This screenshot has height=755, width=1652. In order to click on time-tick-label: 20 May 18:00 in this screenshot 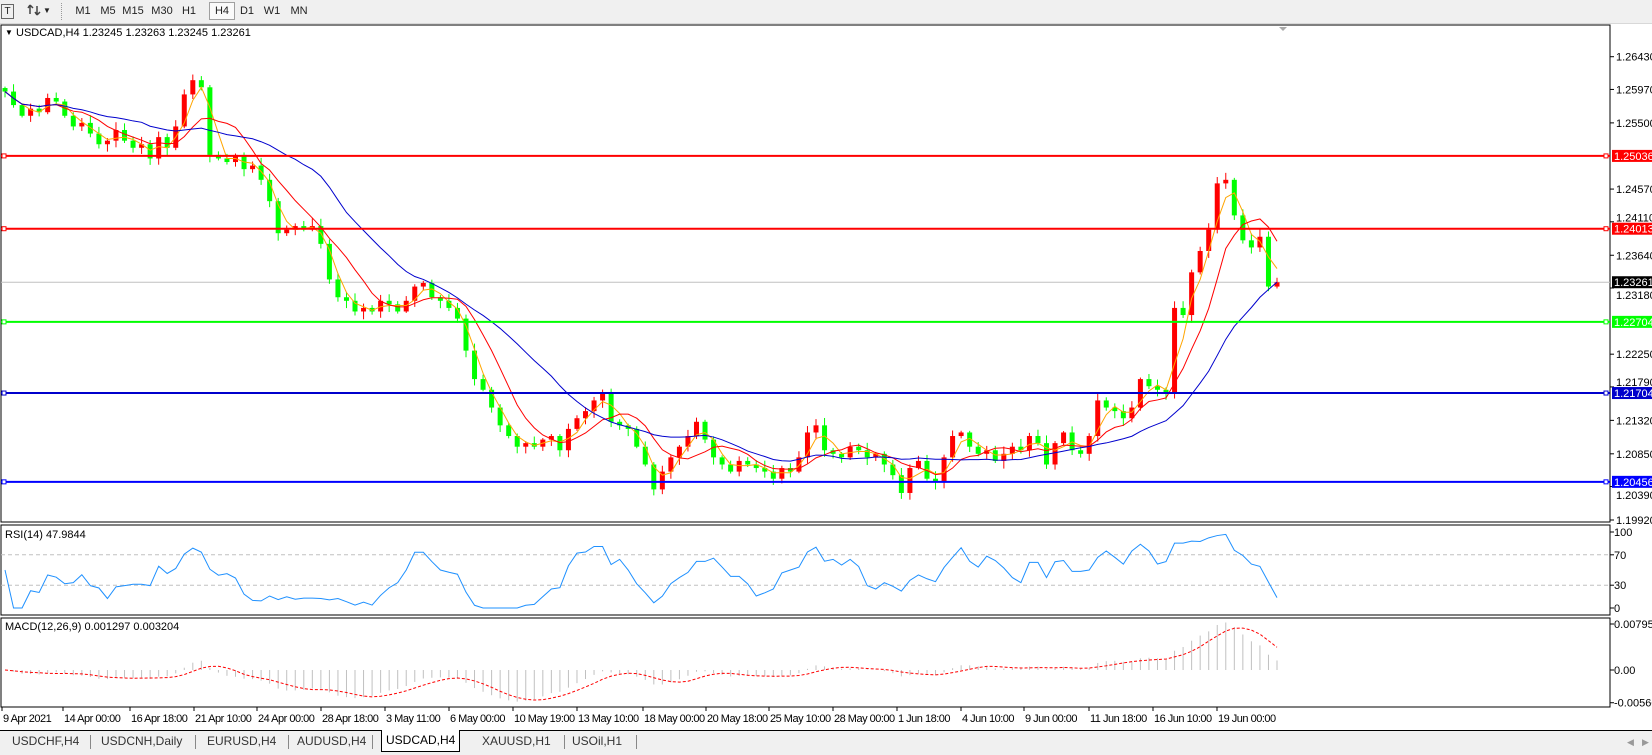, I will do `click(737, 719)`.